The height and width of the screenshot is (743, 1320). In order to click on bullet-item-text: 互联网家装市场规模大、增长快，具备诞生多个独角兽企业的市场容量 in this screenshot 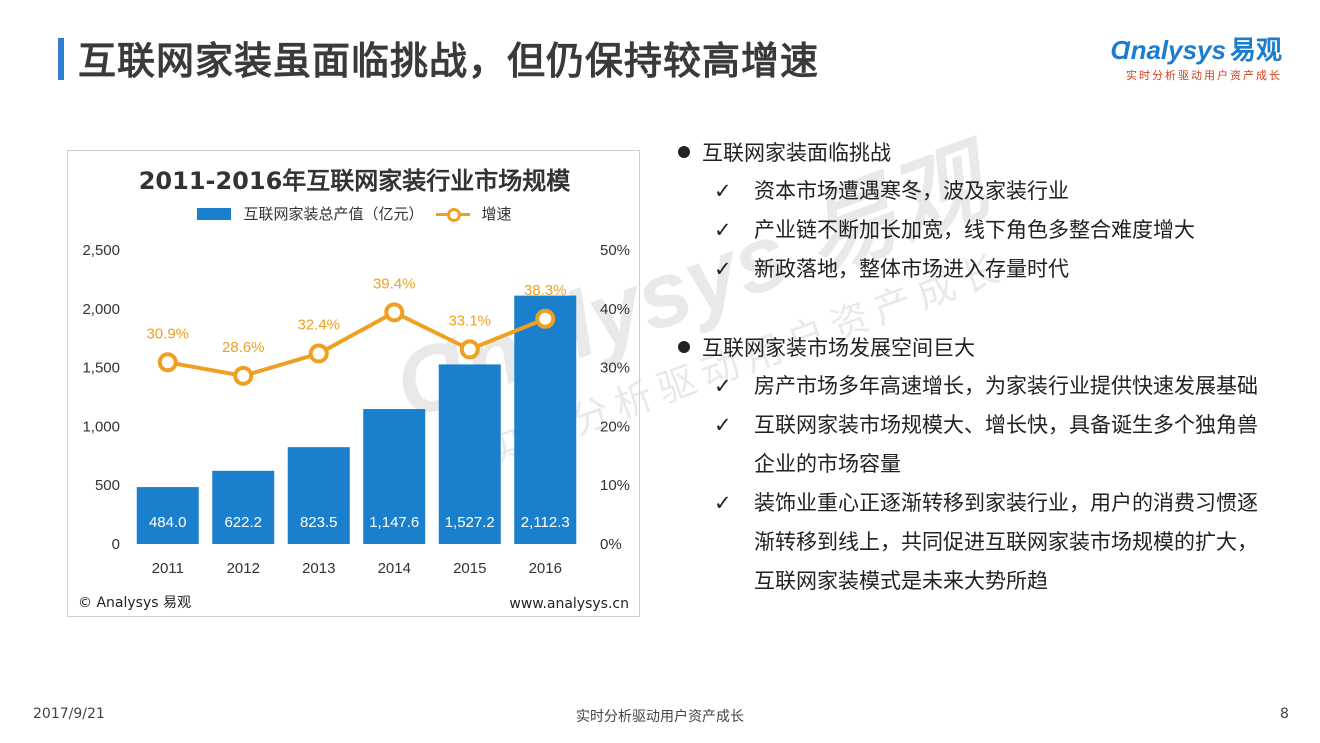, I will do `click(1006, 444)`.